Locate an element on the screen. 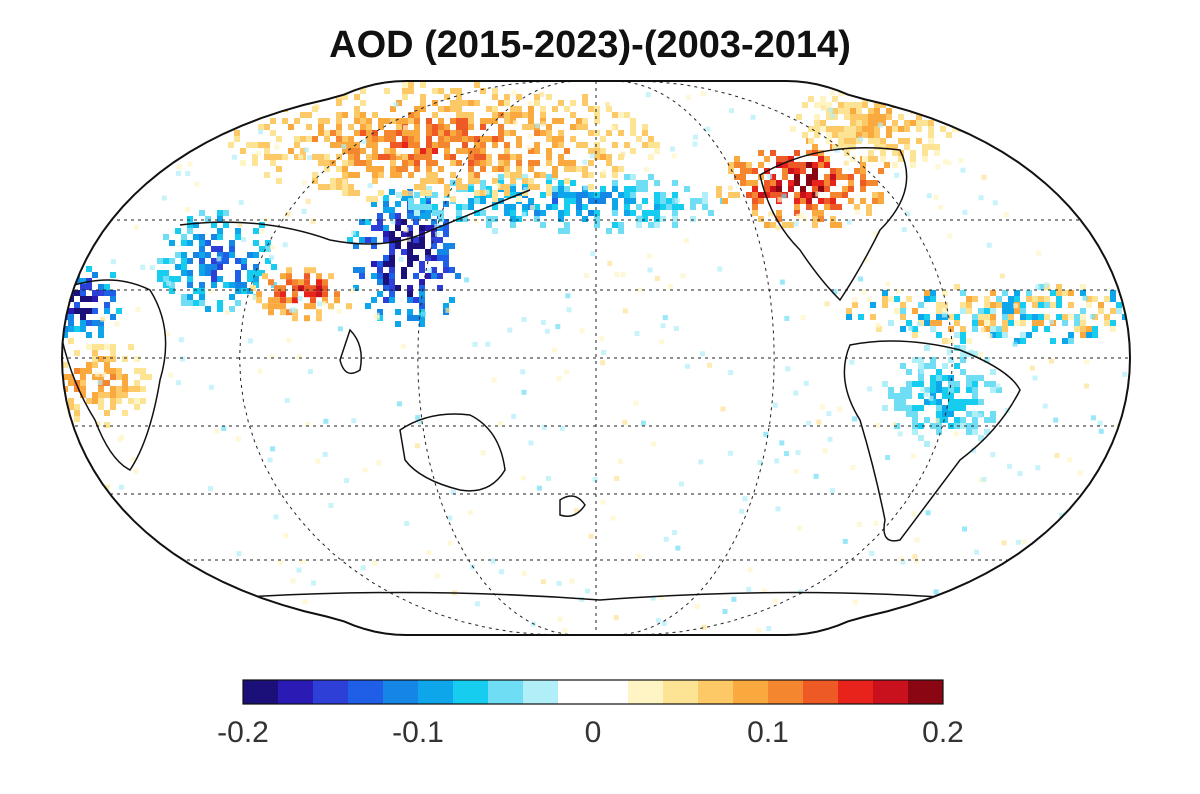 This screenshot has height=794, width=1200. colorbar-swatch is located at coordinates (576, 692).